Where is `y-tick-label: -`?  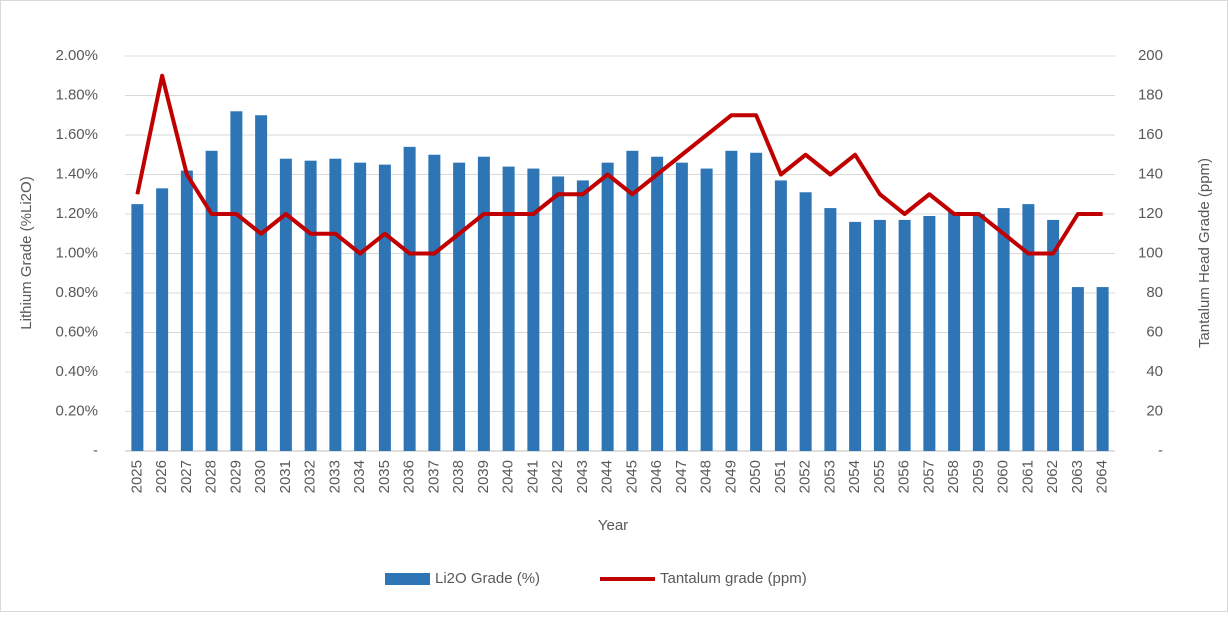 y-tick-label: - is located at coordinates (95, 450).